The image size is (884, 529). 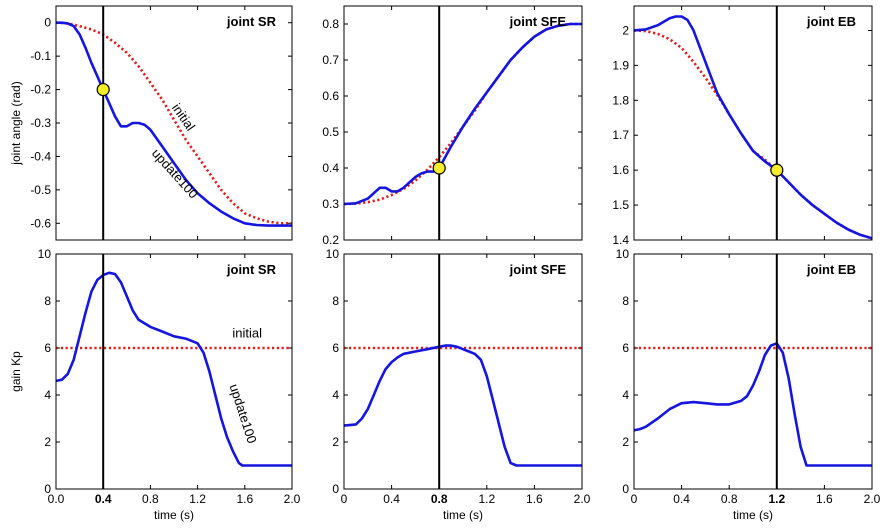 I want to click on y-tick-label: -0.2, so click(x=40, y=90).